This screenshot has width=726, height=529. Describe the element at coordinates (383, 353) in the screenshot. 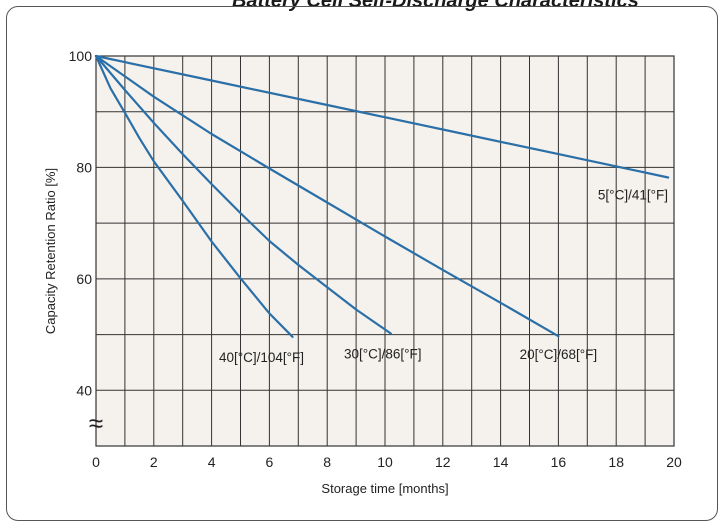

I see `series-label: 30[°C]/86[°F]` at that location.